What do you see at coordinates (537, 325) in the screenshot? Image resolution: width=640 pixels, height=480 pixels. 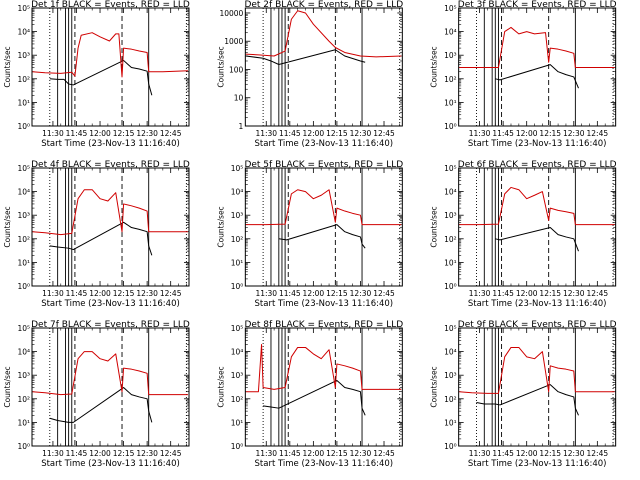 I see `panel-title: Det 9f BLACK = Events, RED = LLD` at bounding box center [537, 325].